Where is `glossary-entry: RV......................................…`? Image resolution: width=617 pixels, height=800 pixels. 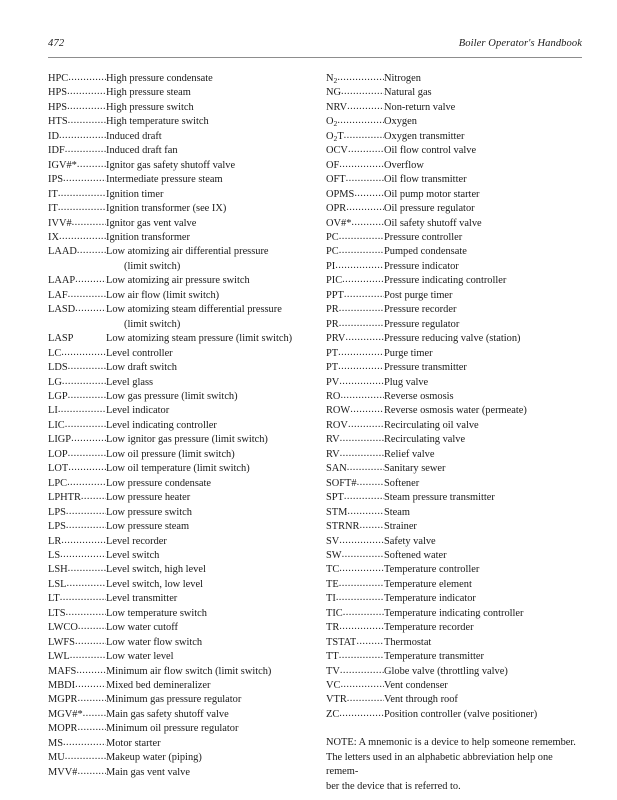 glossary-entry: RV......................................… is located at coordinates (456, 455).